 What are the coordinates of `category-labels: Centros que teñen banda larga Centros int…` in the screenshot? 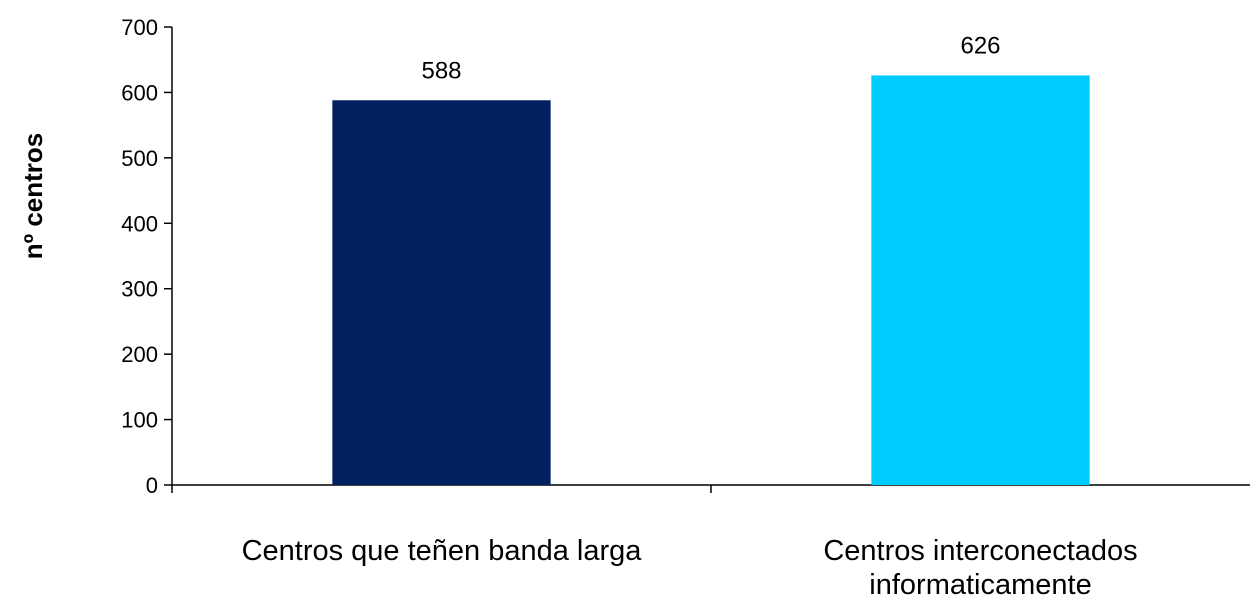 It's located at (690, 567).